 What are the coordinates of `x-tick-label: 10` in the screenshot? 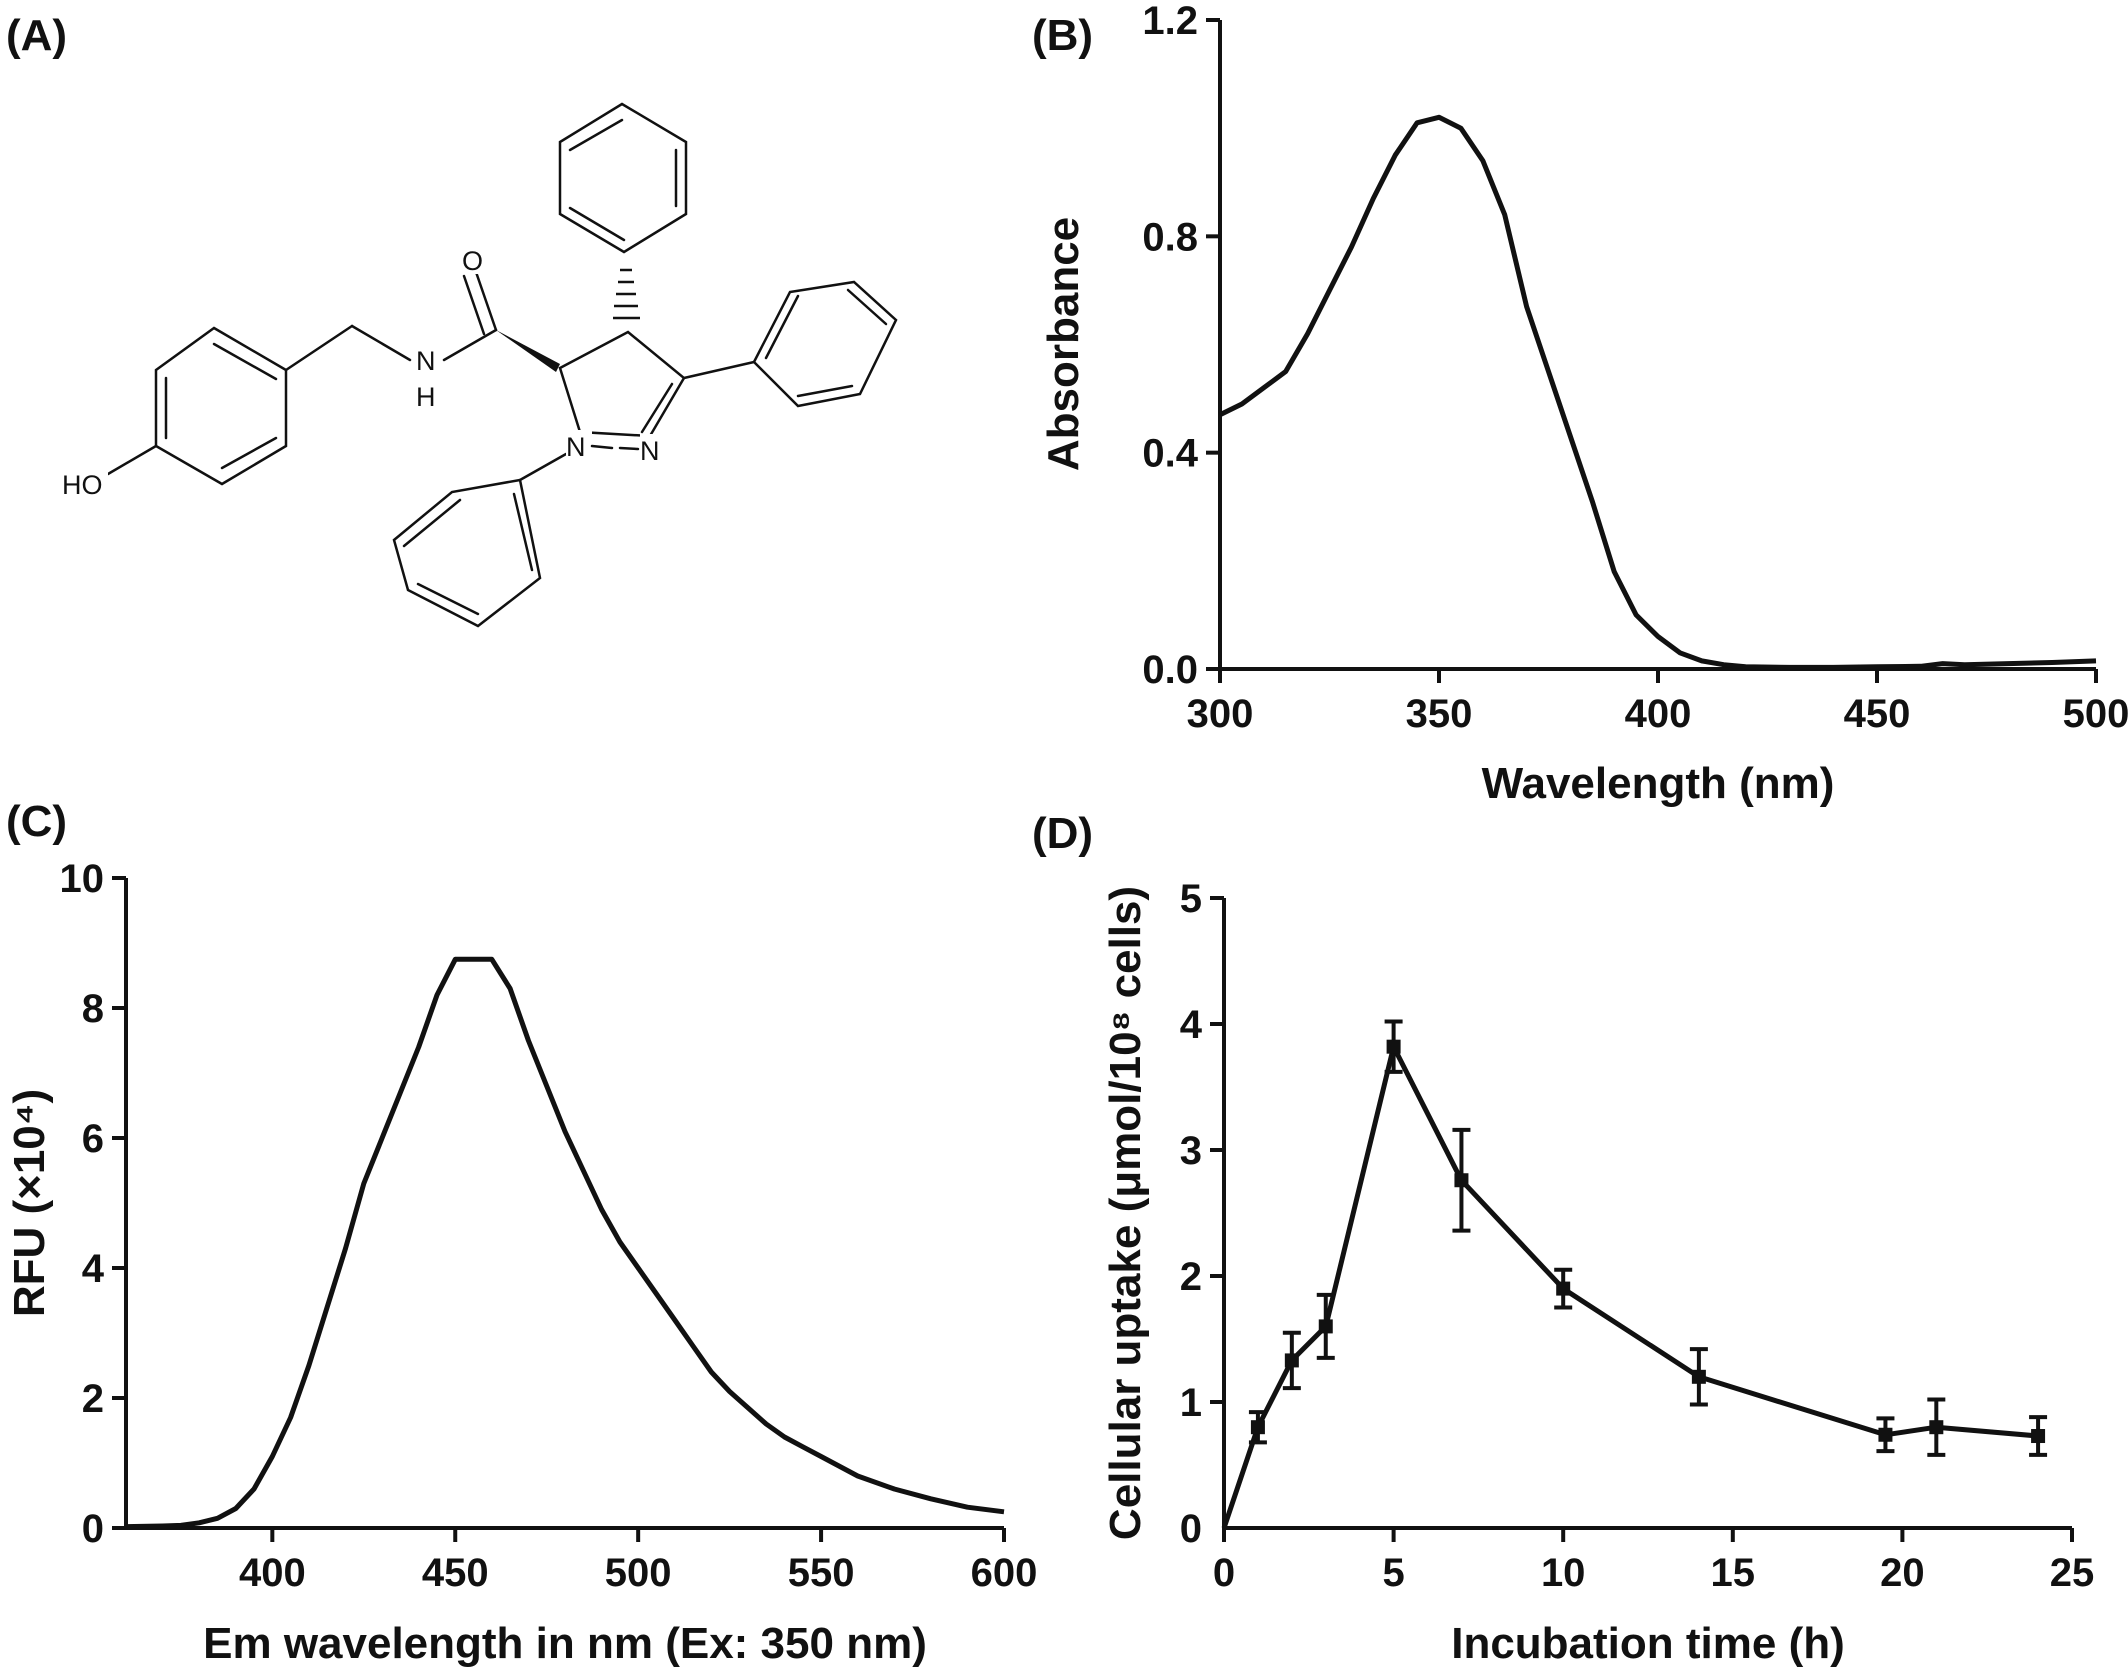 It's located at (1563, 1573).